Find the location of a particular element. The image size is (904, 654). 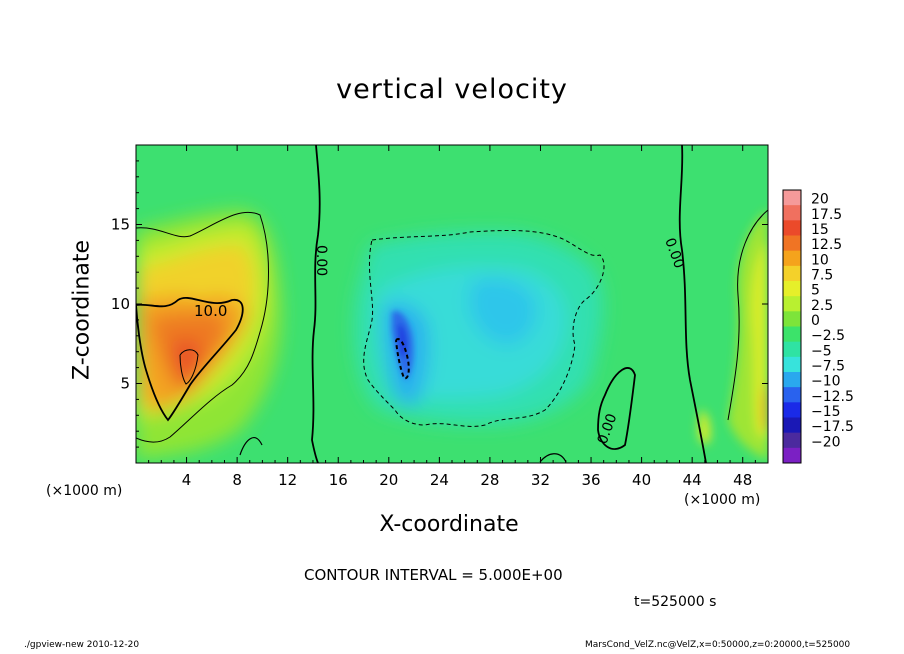

field-downdraft is located at coordinates (478, 328).